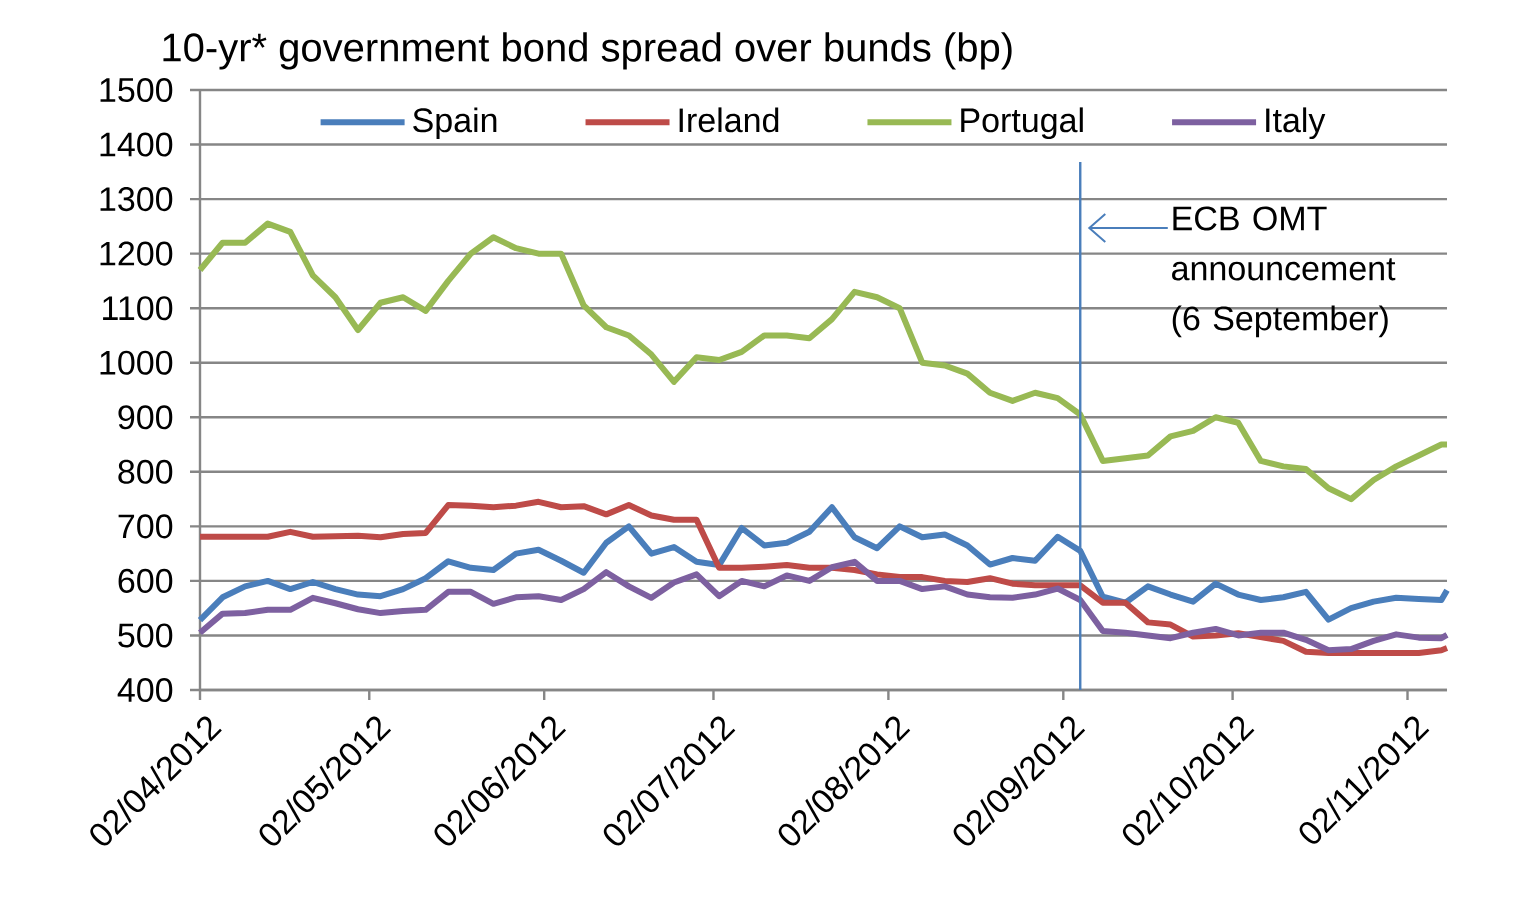 This screenshot has height=923, width=1529. Describe the element at coordinates (136, 90) in the screenshot. I see `y-tick-label: 1500` at that location.